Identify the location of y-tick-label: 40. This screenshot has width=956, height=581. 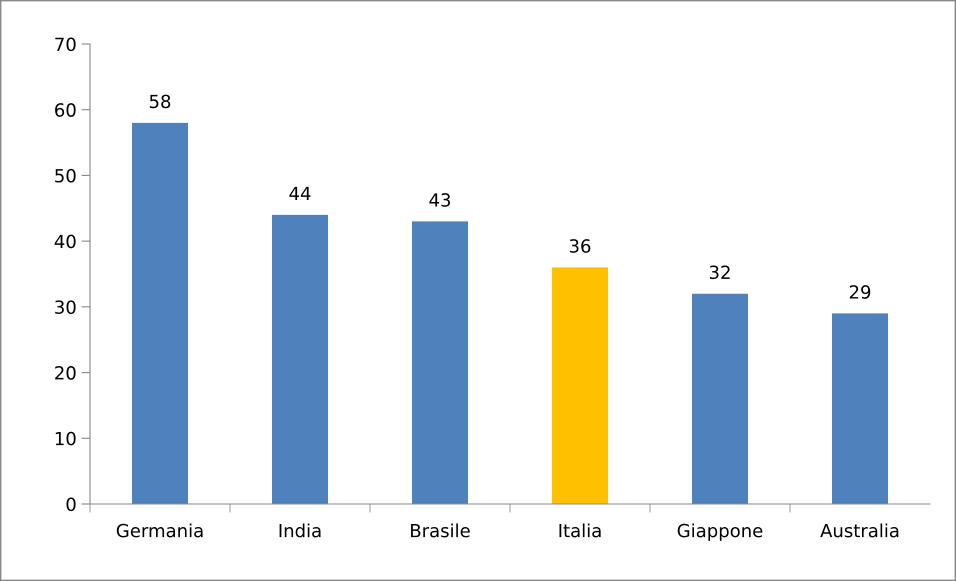
(65, 241).